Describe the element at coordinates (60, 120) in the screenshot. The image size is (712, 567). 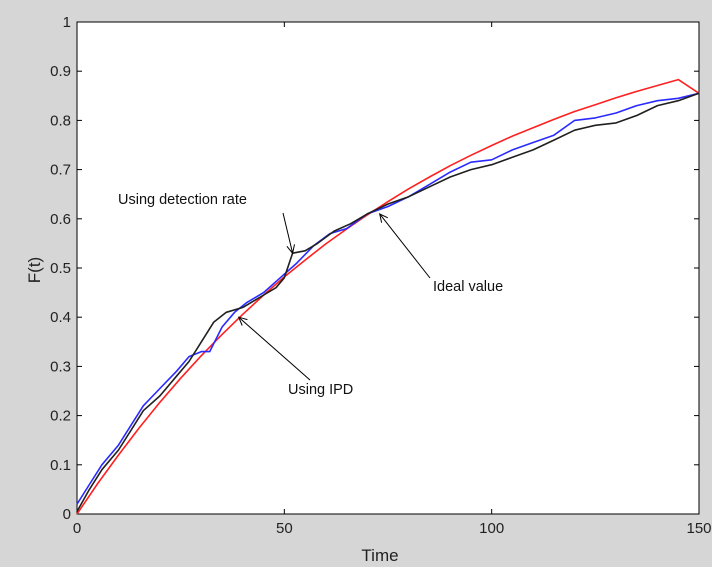
I see `y-tick-label: 0.8` at that location.